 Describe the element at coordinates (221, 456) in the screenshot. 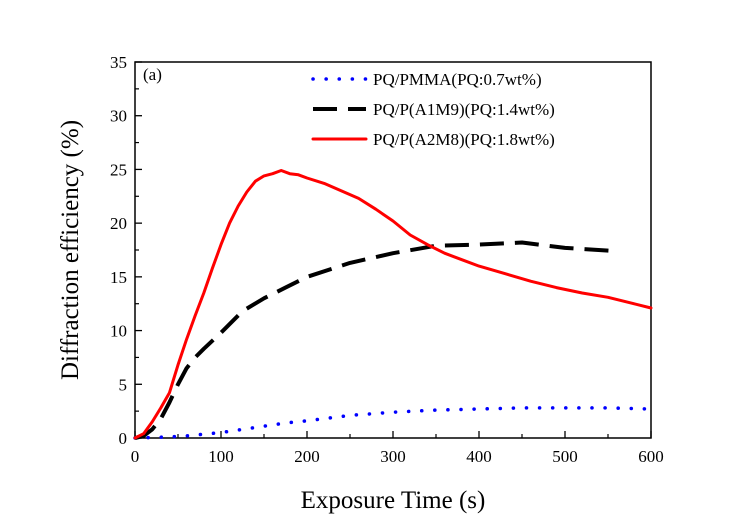

I see `x-tick-label: 100` at that location.